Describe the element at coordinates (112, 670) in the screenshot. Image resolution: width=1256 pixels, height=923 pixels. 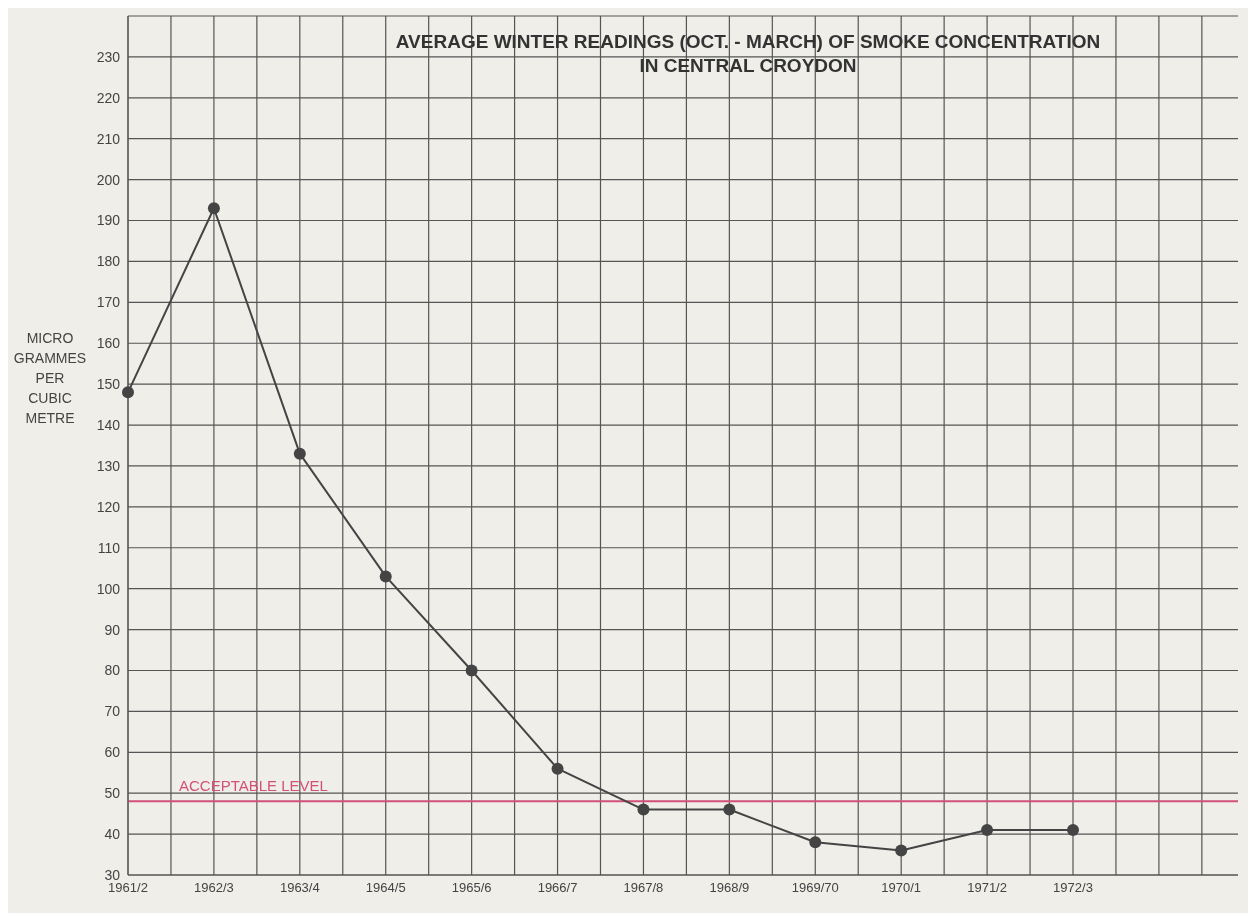
I see `y-tick-label: 80` at that location.